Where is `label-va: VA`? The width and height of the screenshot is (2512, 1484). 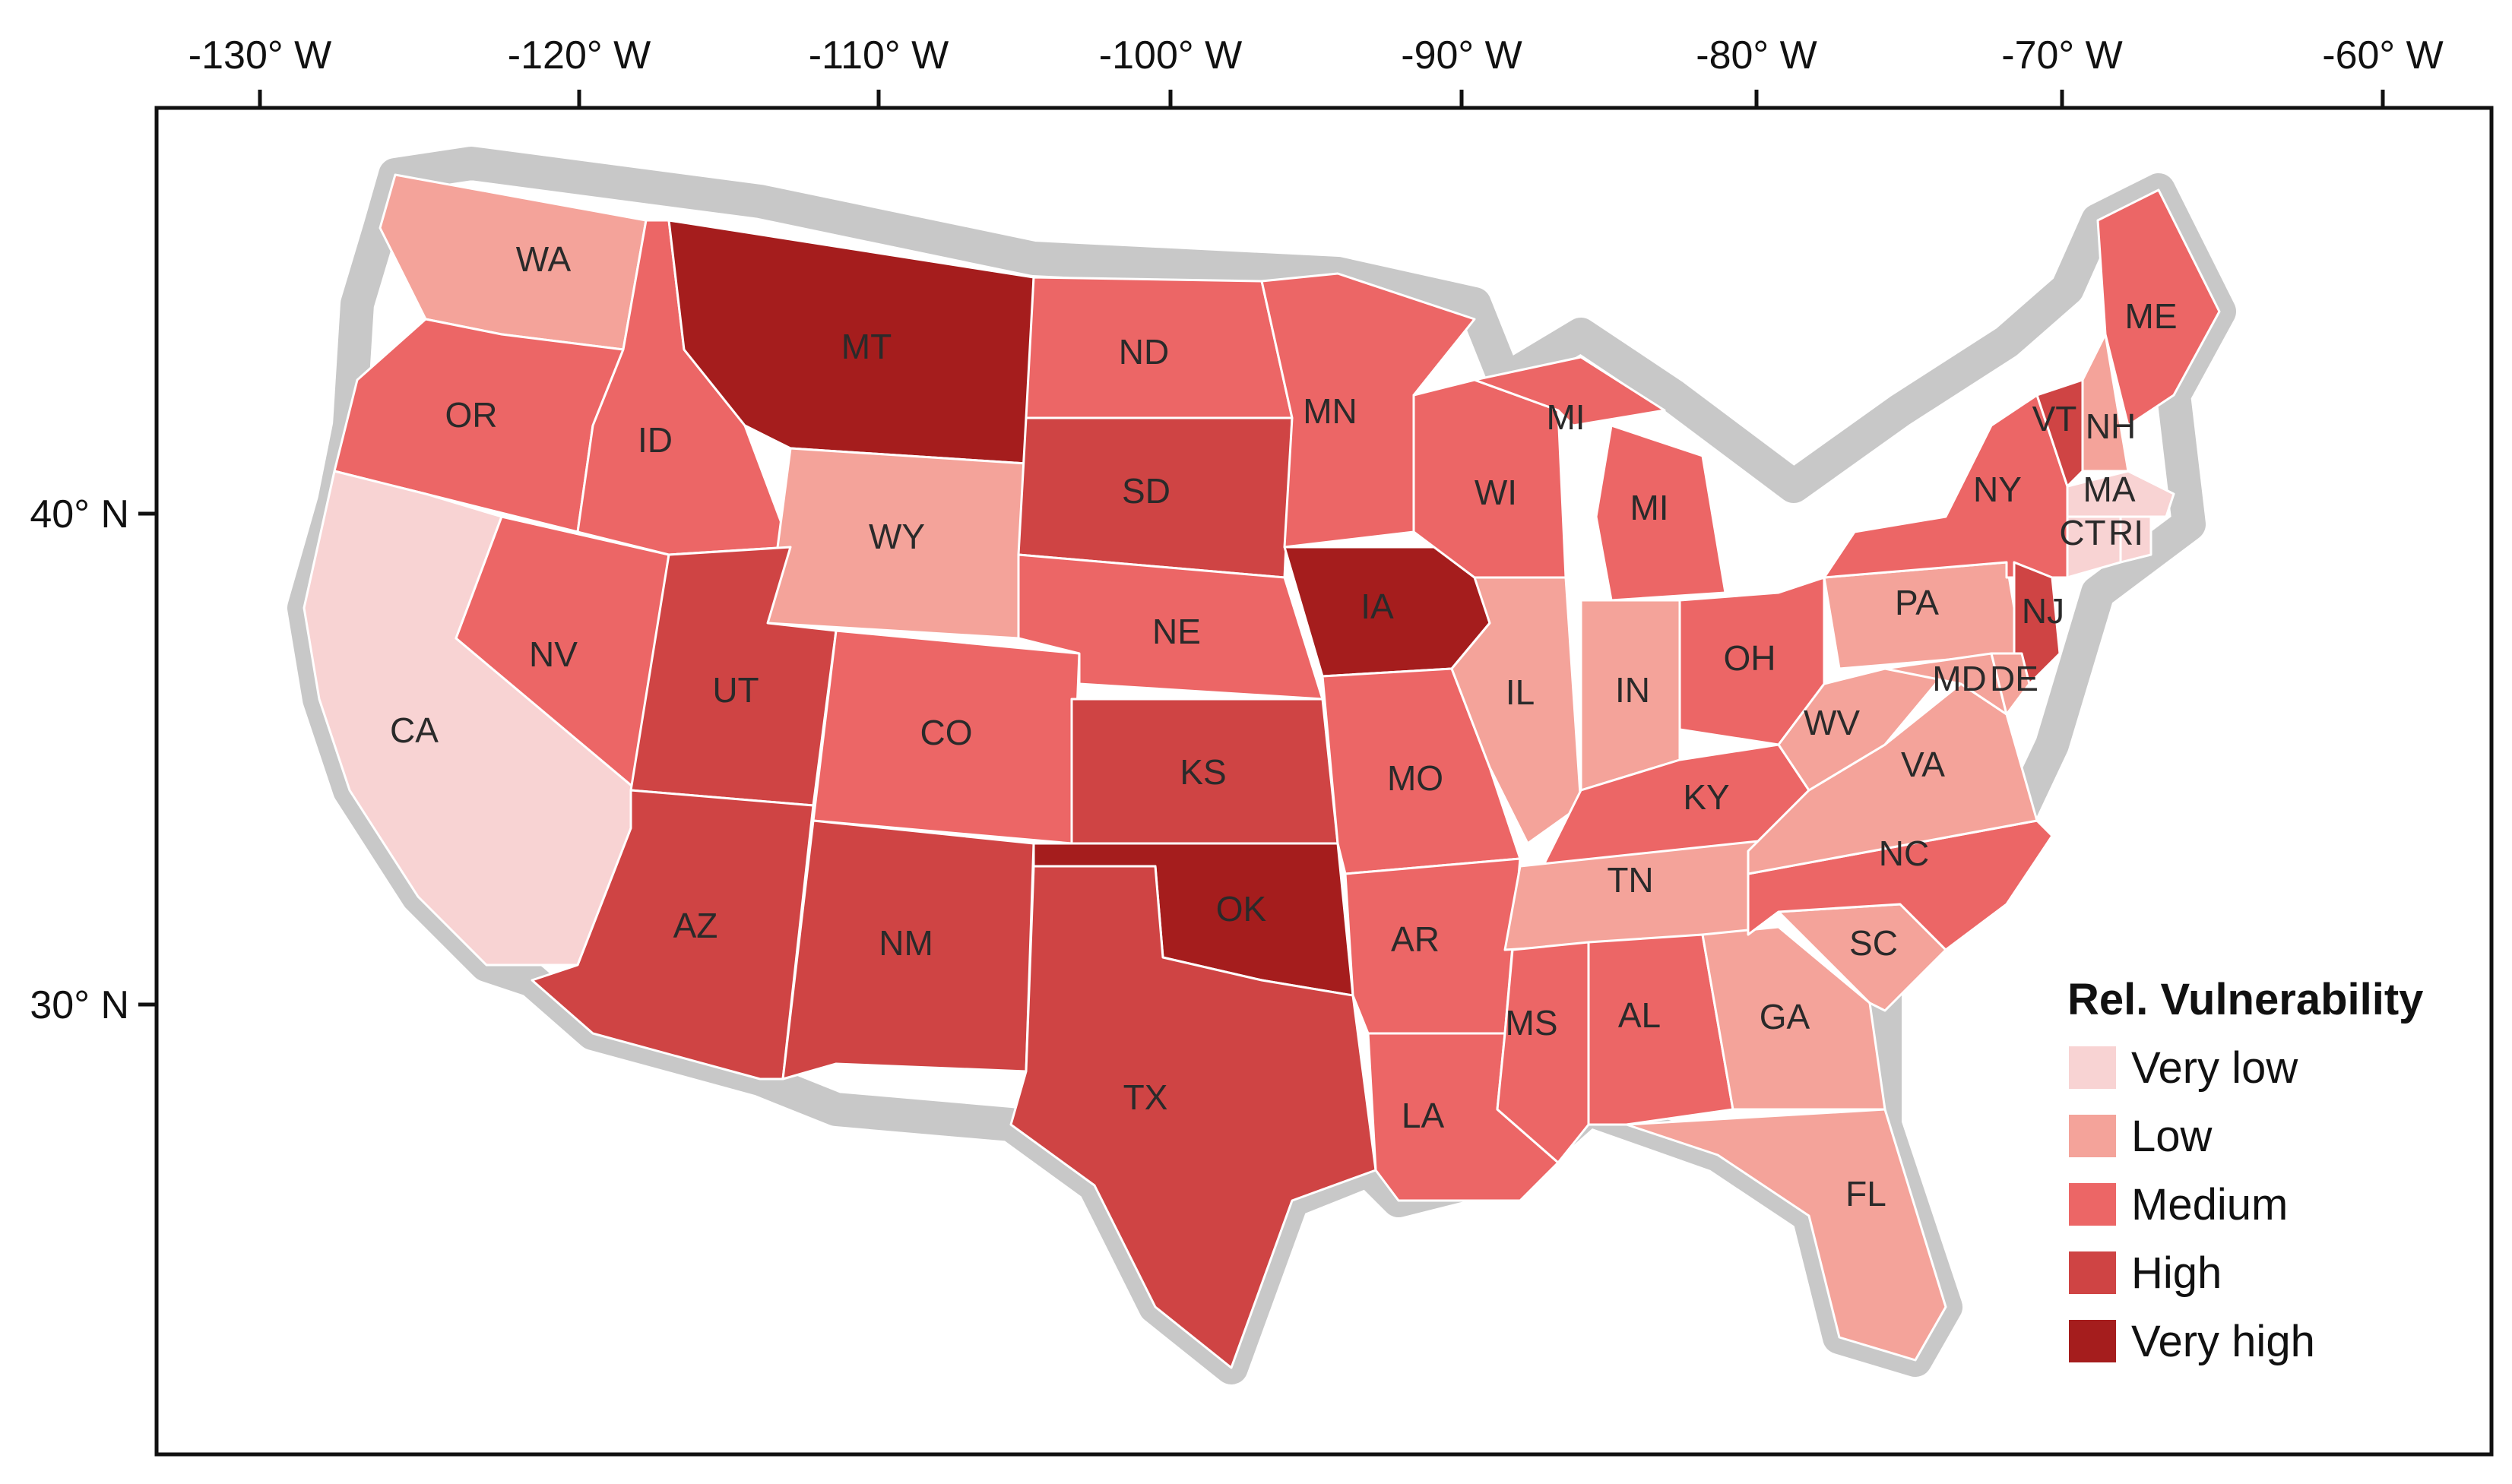
label-va: VA is located at coordinates (1923, 764).